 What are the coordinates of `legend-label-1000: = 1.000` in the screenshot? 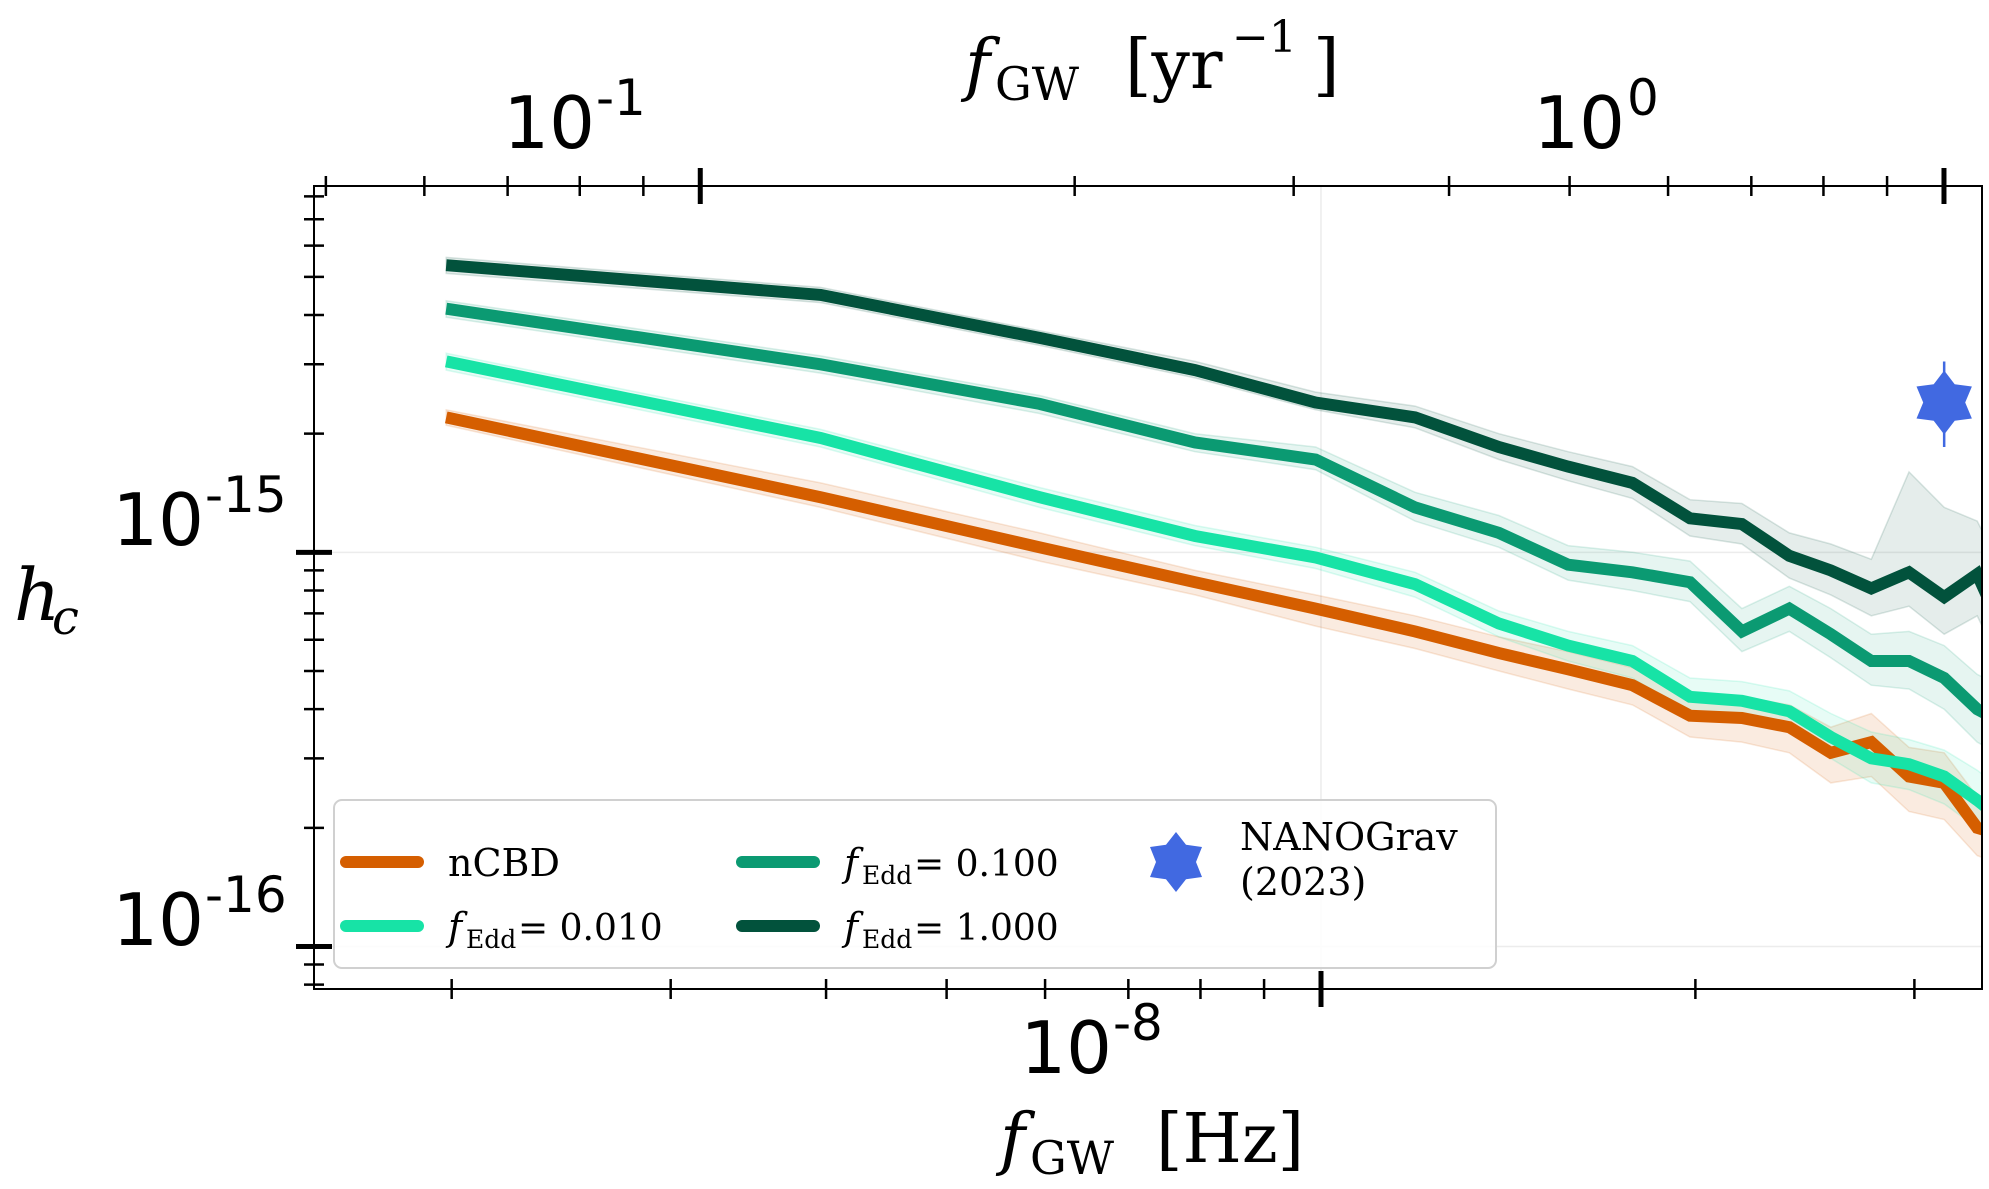 It's located at (986, 928).